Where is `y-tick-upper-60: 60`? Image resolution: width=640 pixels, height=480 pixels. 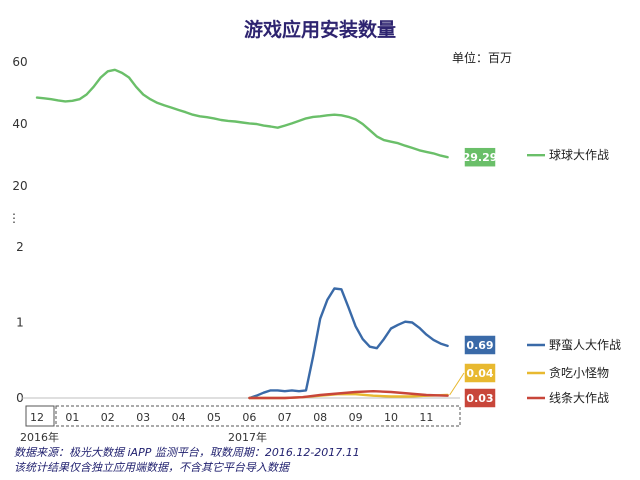 y-tick-upper-60: 60 is located at coordinates (19, 62).